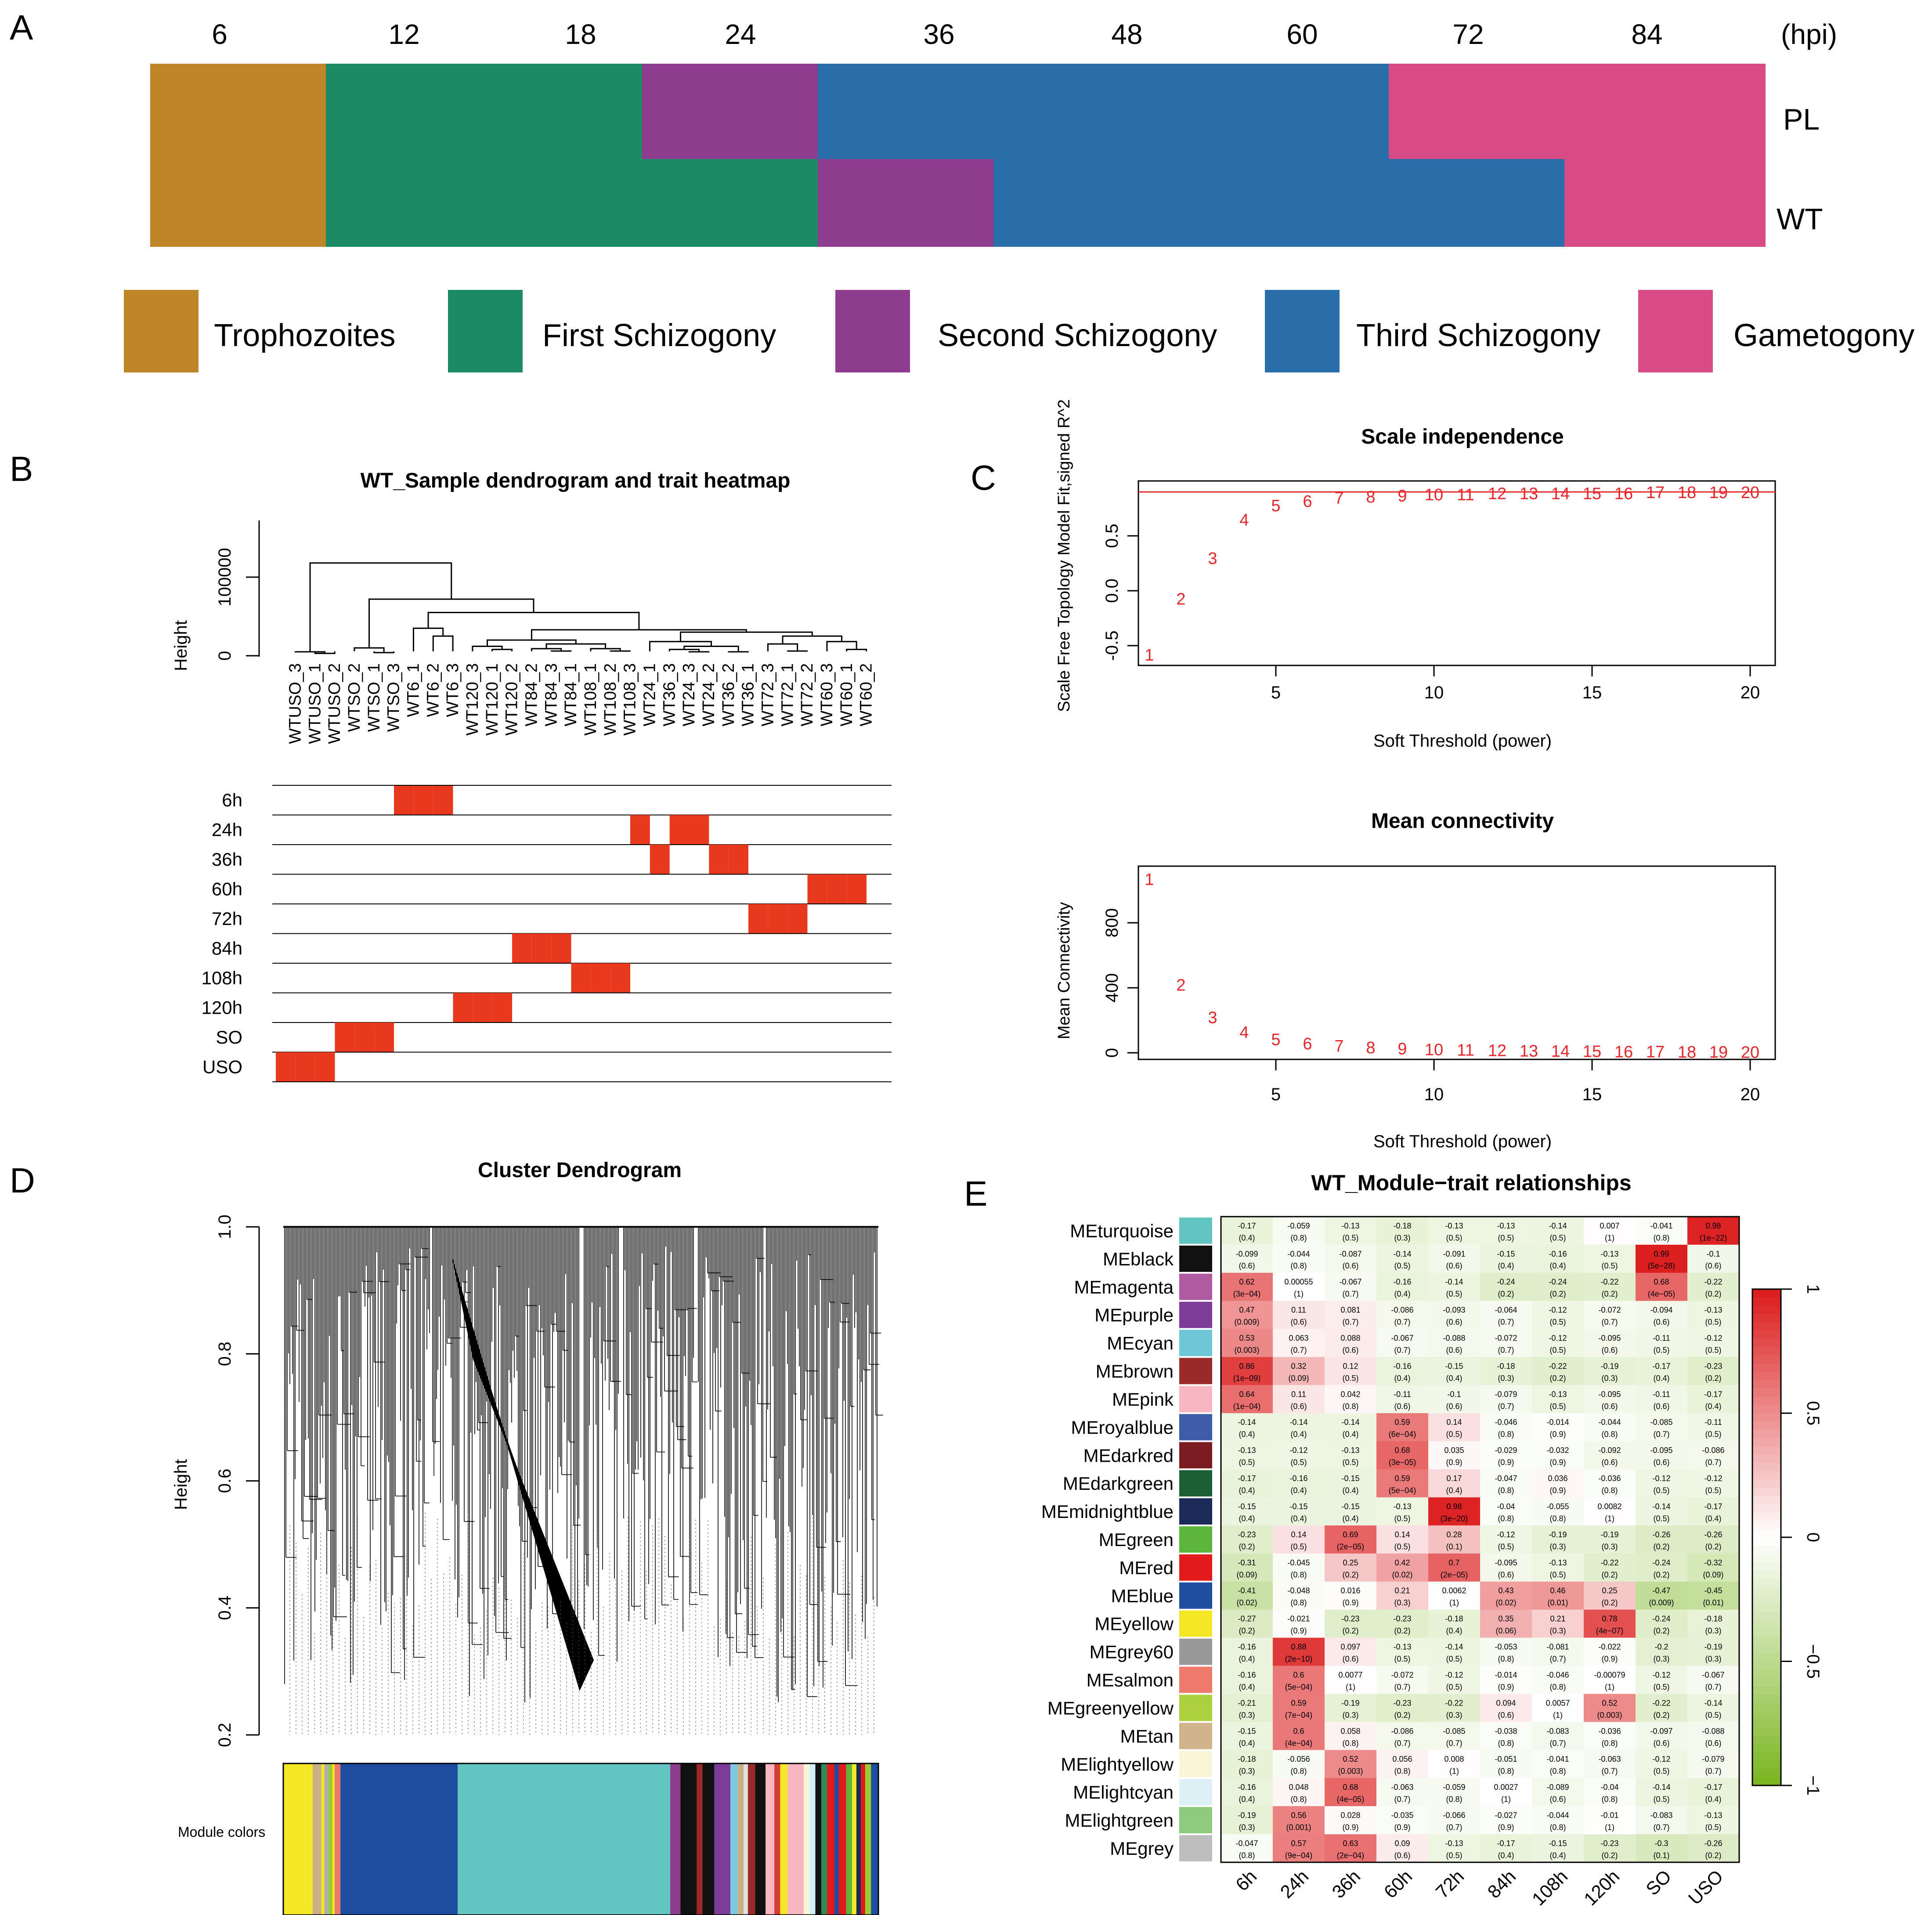 Image resolution: width=1932 pixels, height=1915 pixels. I want to click on row-label-pl: PL, so click(1801, 119).